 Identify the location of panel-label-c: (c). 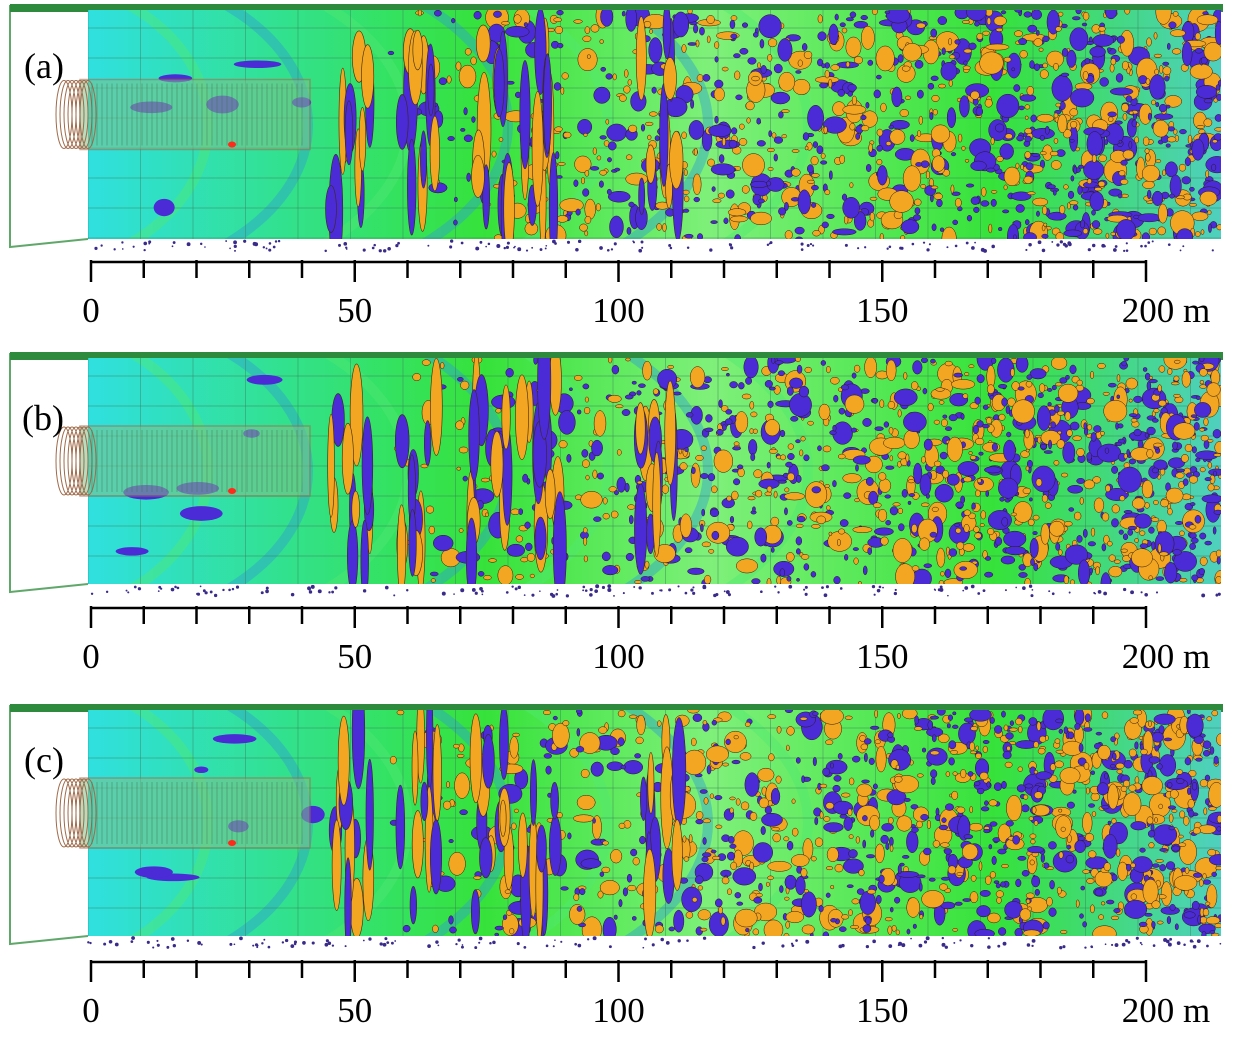
(44, 760).